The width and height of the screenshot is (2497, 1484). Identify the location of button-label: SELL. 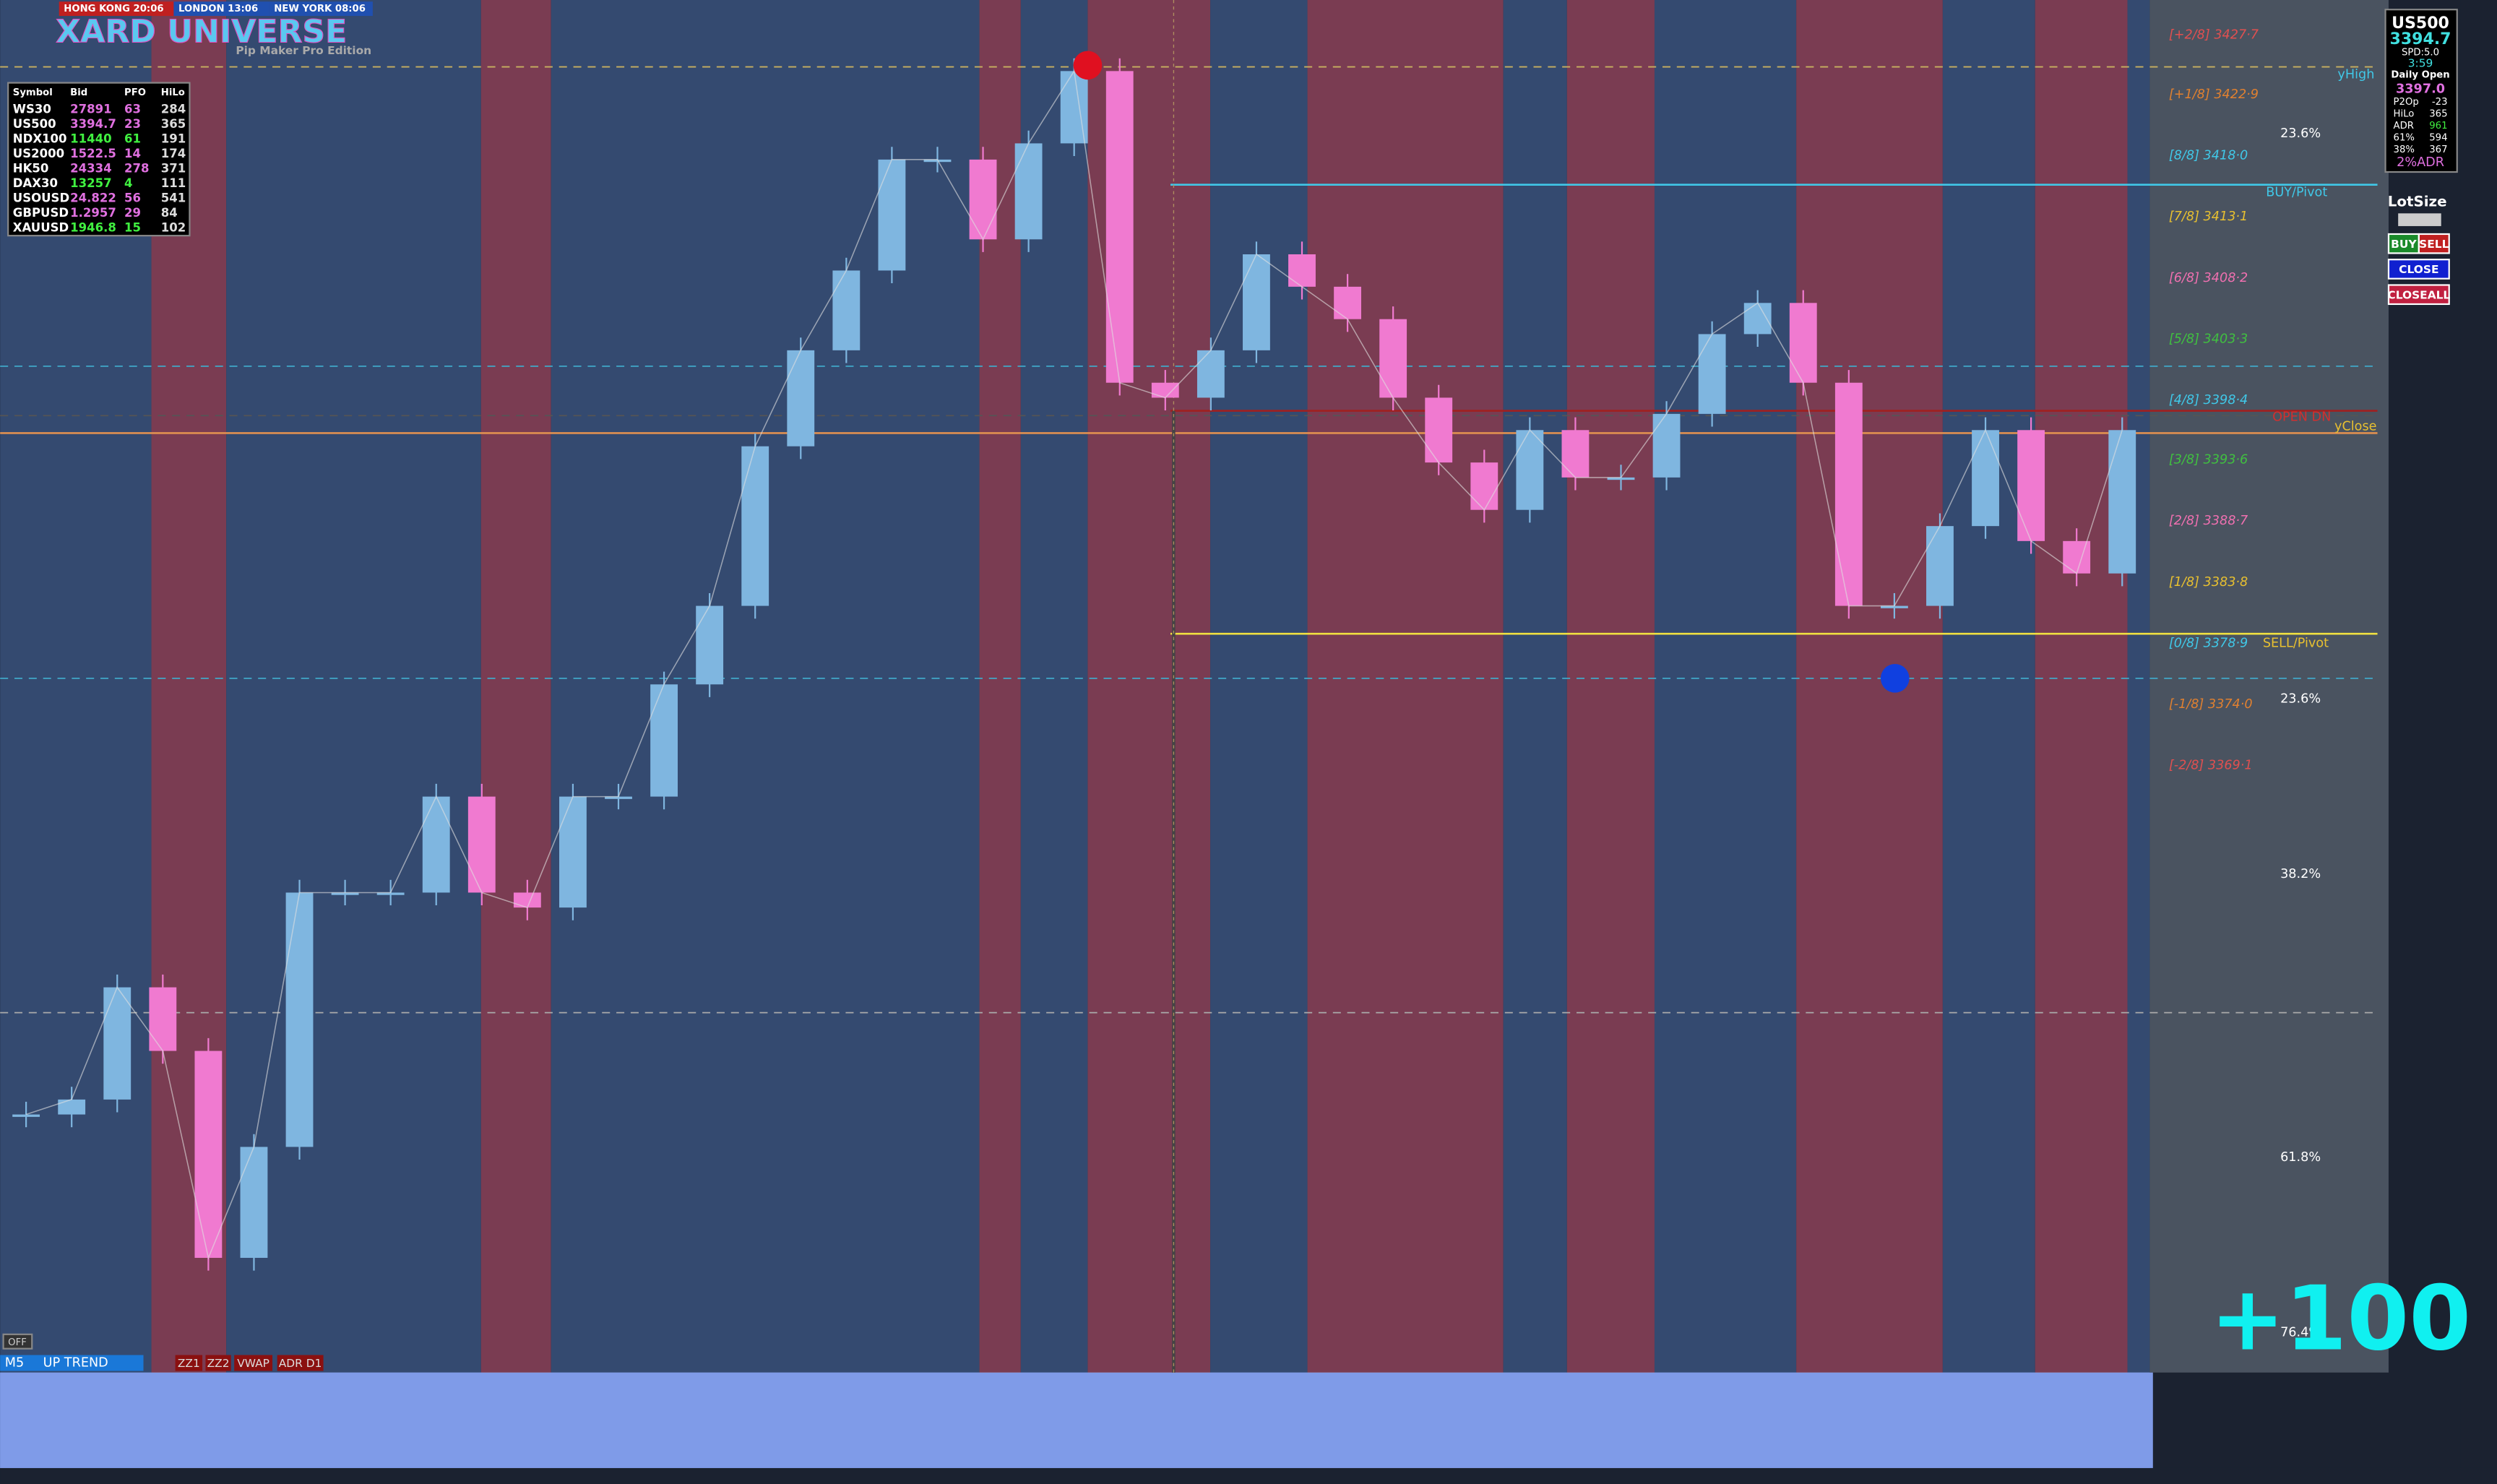
(2434, 244).